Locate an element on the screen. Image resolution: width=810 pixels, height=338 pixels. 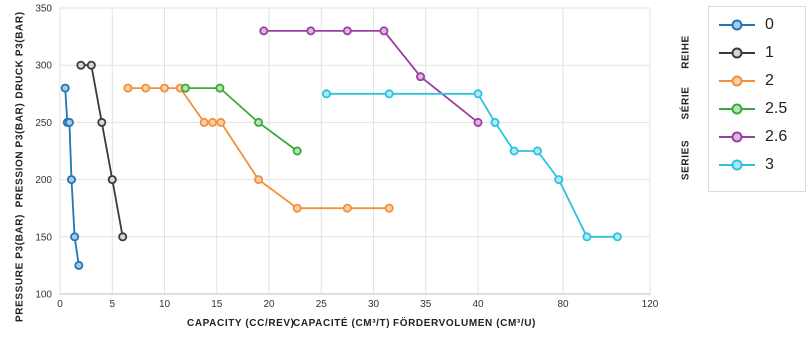
x-tick-label: 20 is located at coordinates (269, 304).